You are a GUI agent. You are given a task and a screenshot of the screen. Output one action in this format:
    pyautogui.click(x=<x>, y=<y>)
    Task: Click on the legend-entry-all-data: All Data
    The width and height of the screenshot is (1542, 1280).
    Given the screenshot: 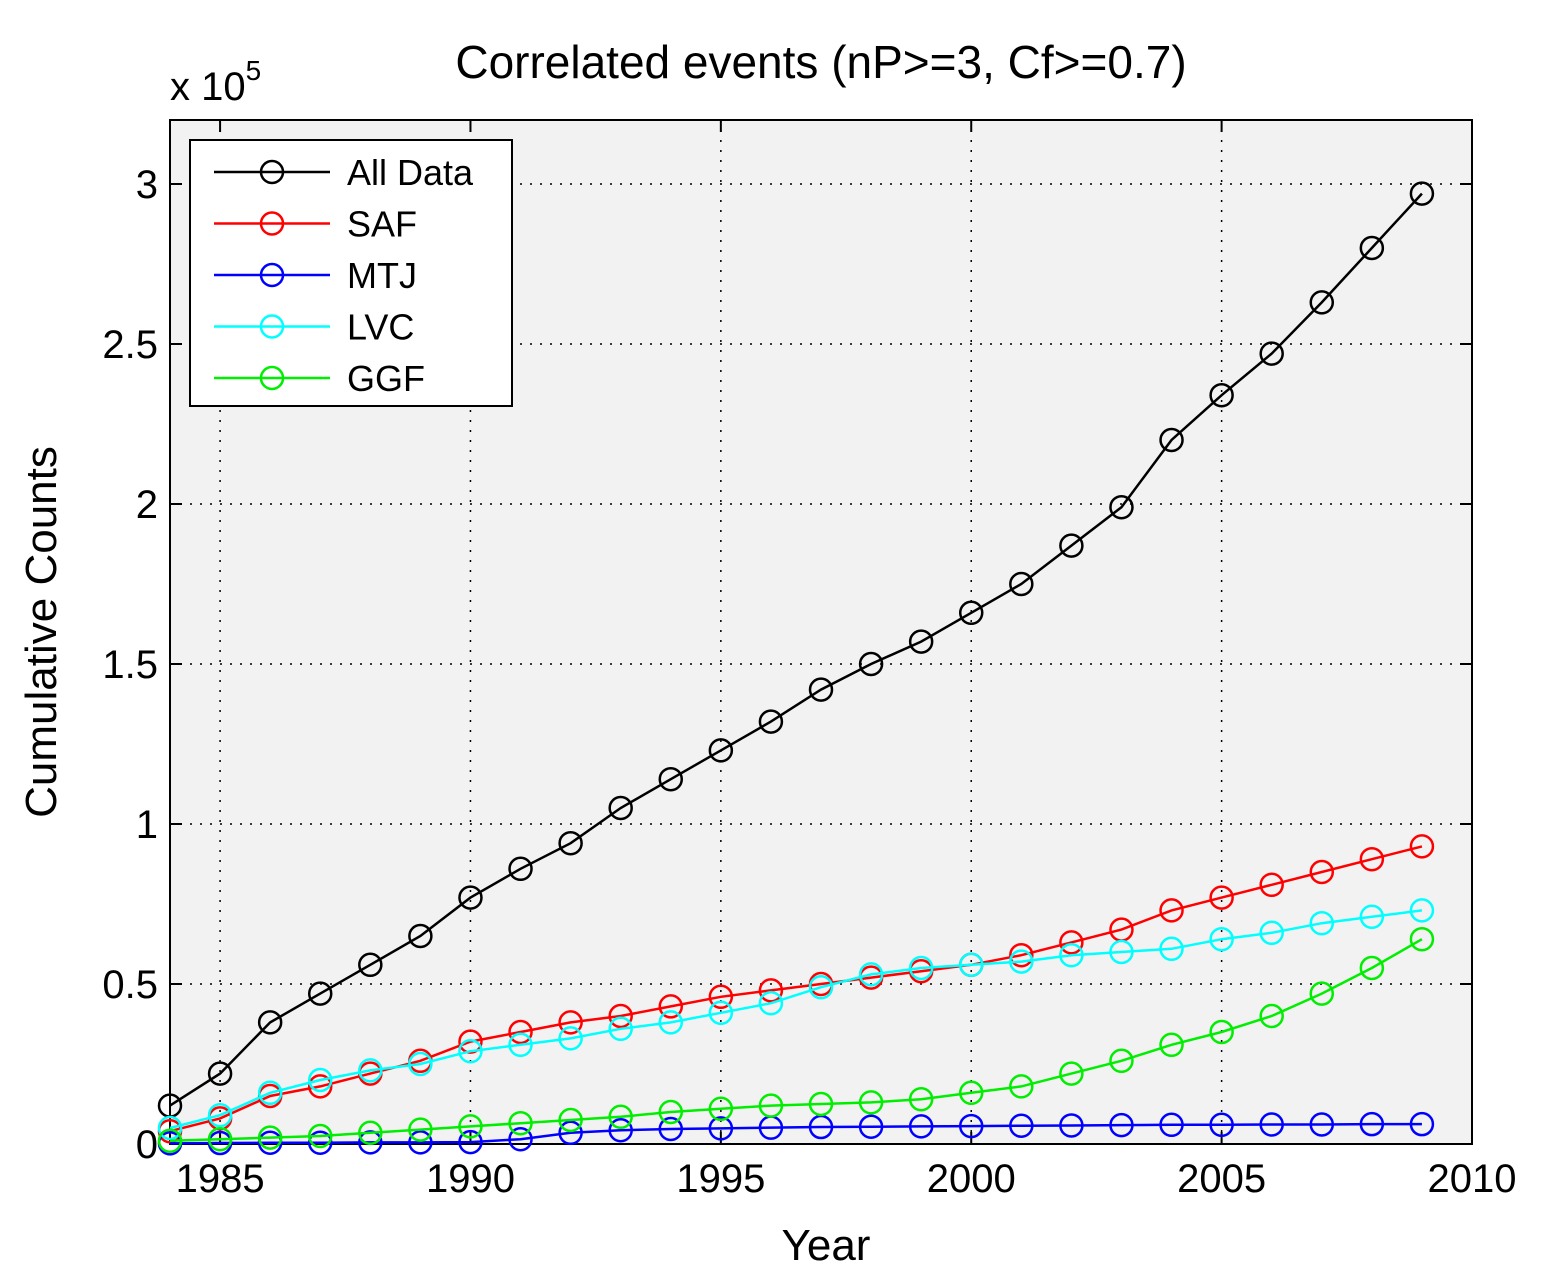 What is the action you would take?
    pyautogui.click(x=344, y=172)
    